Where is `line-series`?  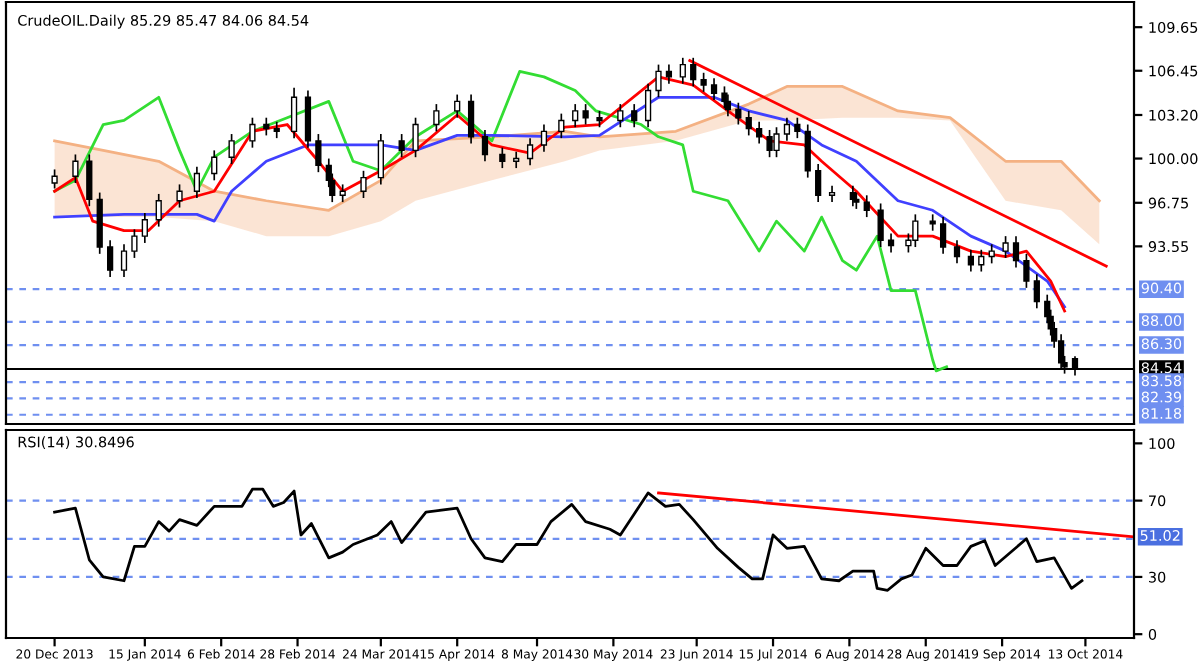 line-series is located at coordinates (568, 539).